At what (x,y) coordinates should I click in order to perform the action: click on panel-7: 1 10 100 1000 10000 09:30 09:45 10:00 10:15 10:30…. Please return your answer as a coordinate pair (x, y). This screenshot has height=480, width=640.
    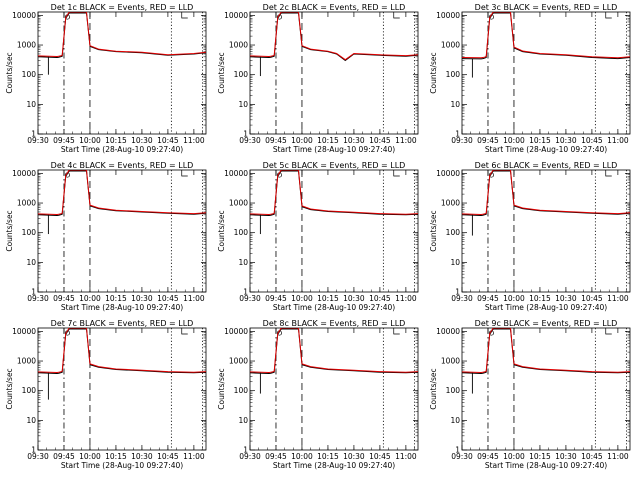
    Looking at the image, I should click on (106, 394).